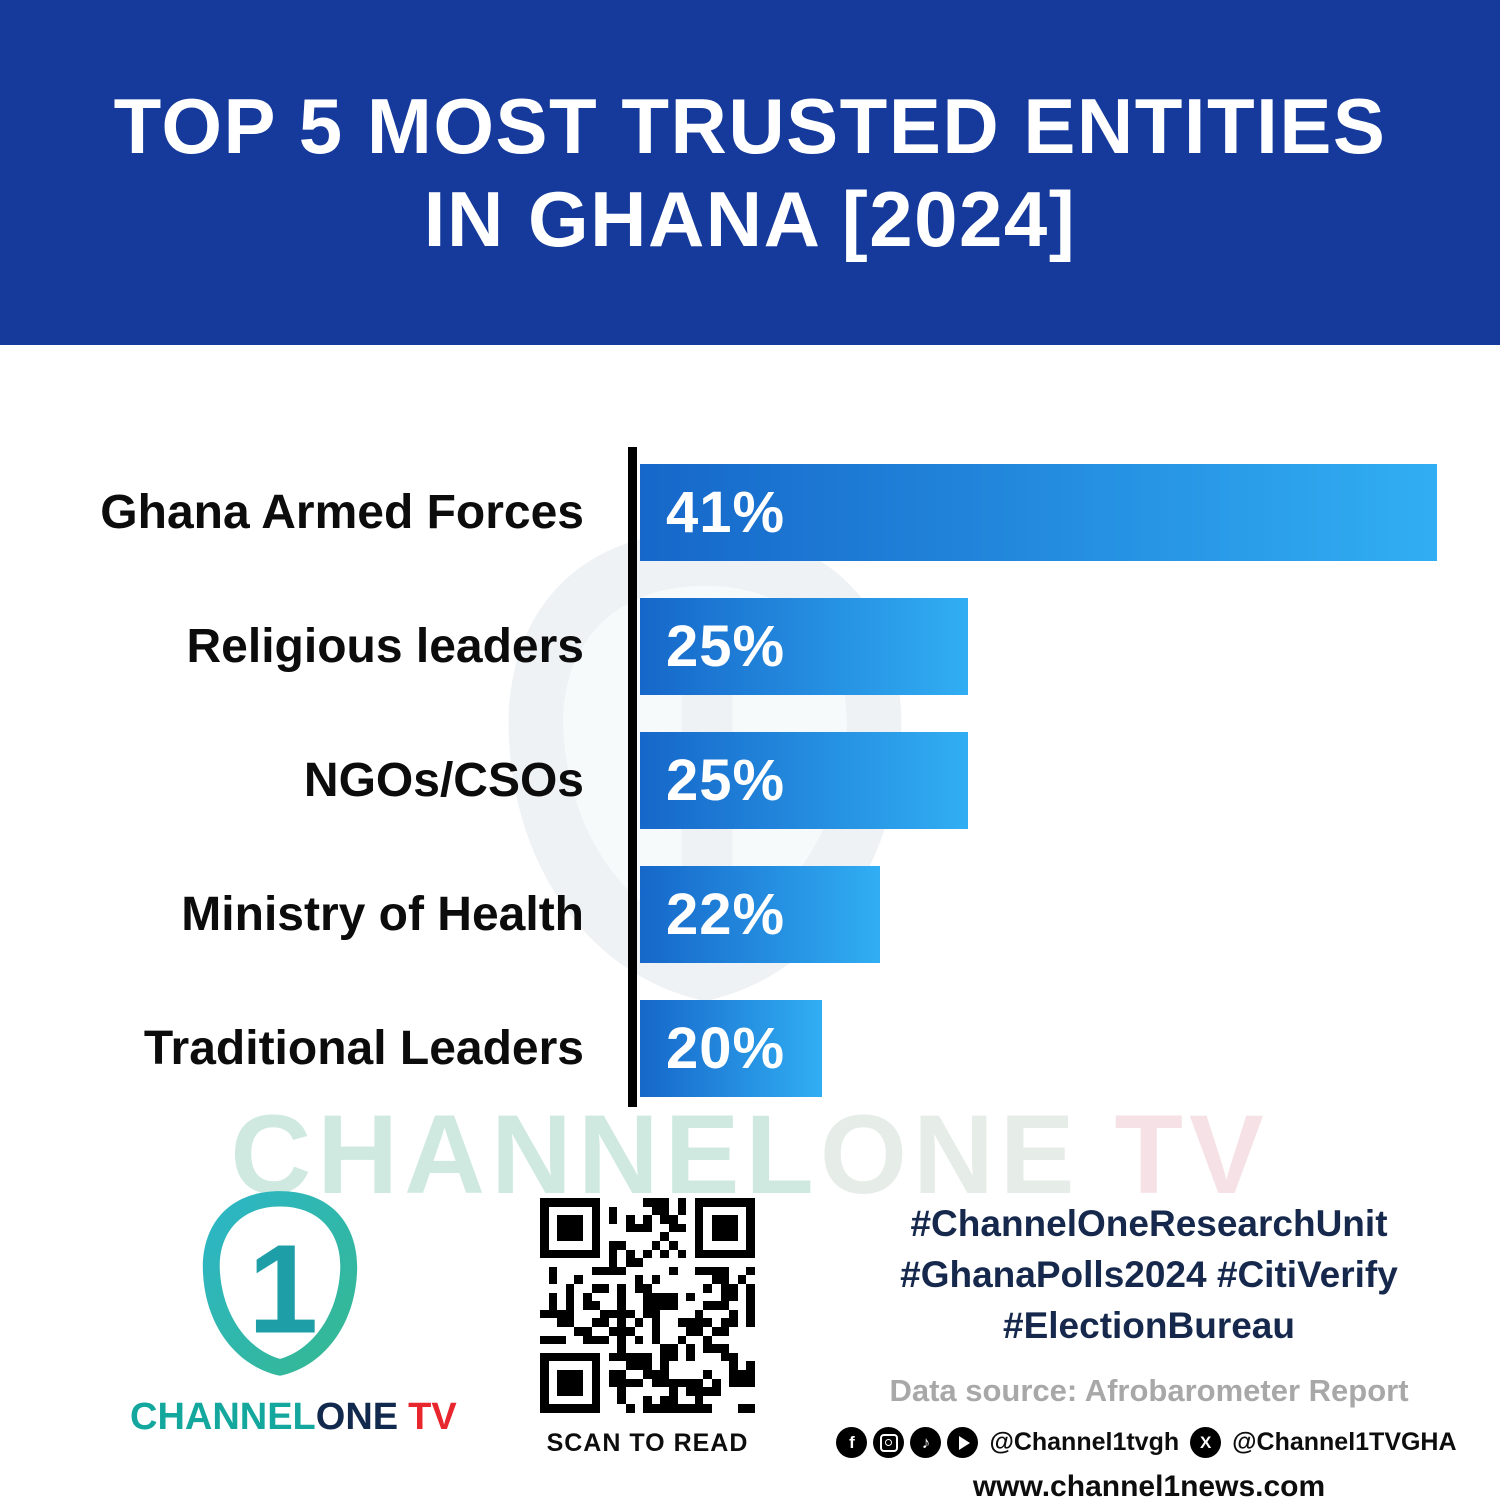  What do you see at coordinates (363, 1048) in the screenshot?
I see `bar-label: Traditional Leaders` at bounding box center [363, 1048].